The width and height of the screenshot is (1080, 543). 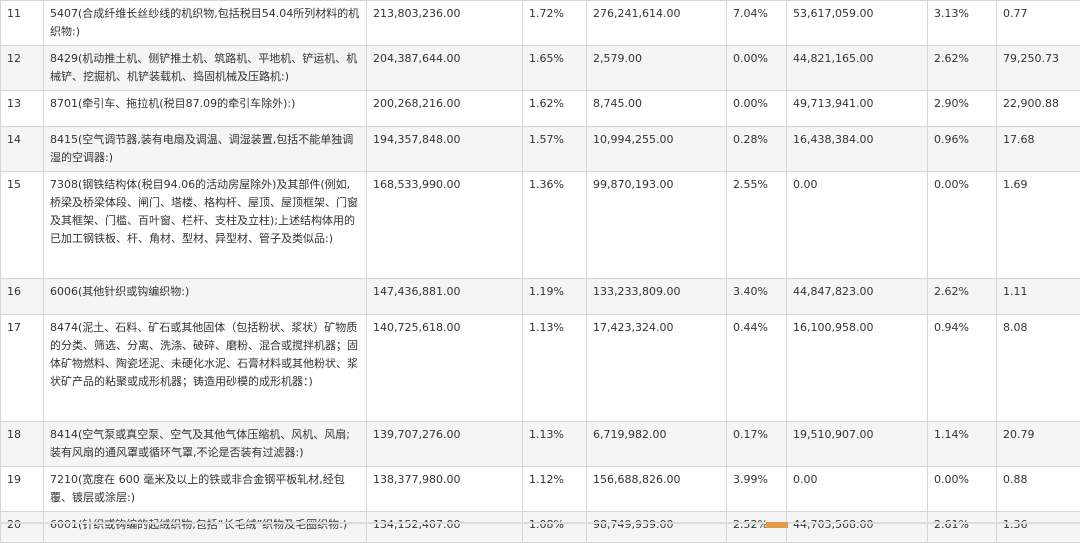 I want to click on value-col-1: 200,268,216.00, so click(x=445, y=109).